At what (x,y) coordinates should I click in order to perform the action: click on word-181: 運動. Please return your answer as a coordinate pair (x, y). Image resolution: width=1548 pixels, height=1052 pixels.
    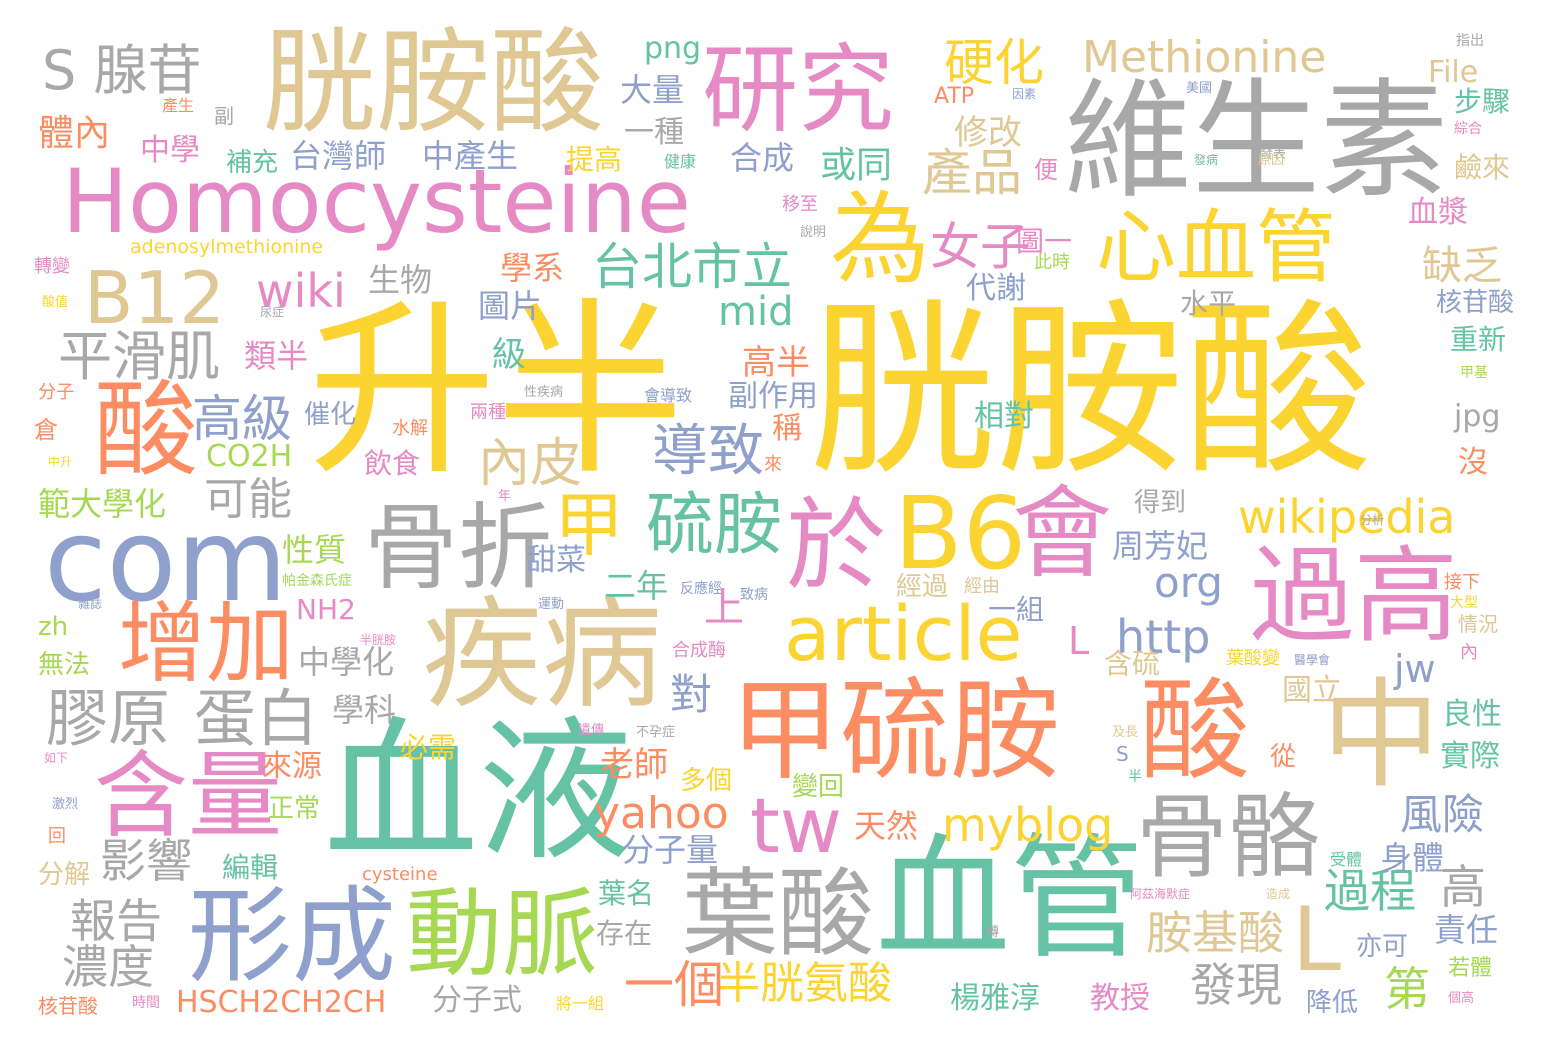
    Looking at the image, I should click on (551, 604).